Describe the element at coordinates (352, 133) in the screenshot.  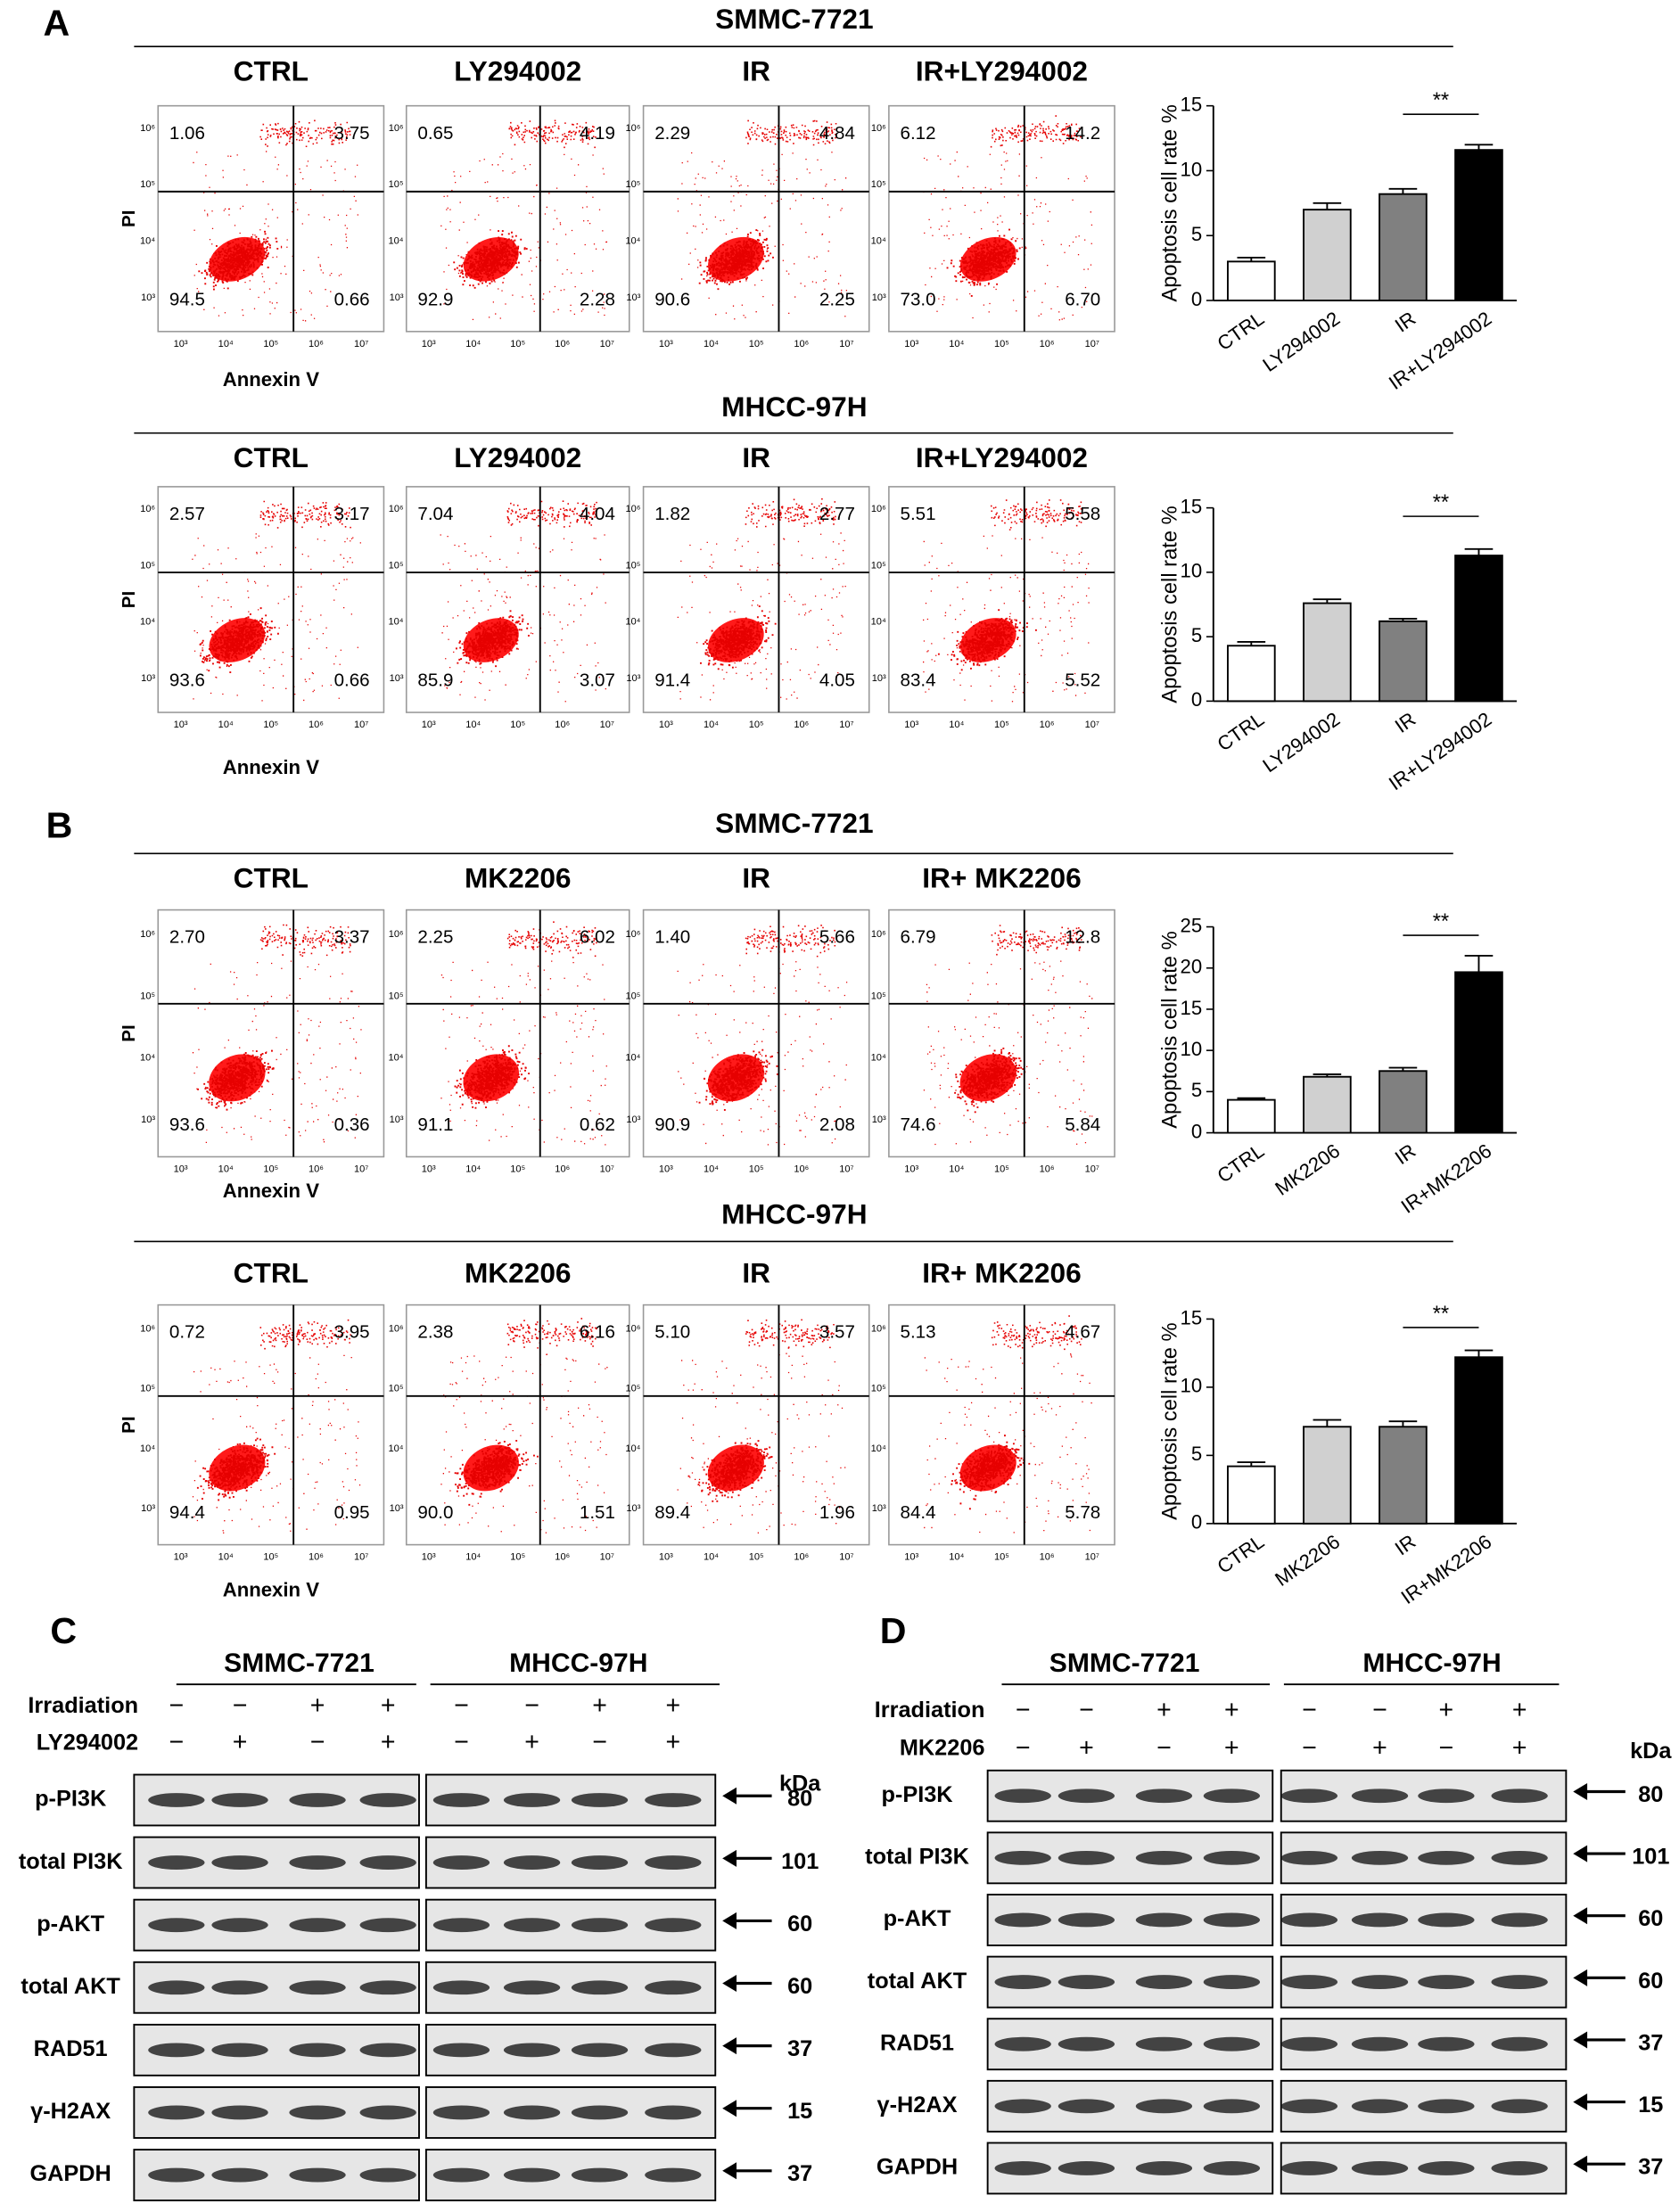
I see `quadrant-value: 3.75` at that location.